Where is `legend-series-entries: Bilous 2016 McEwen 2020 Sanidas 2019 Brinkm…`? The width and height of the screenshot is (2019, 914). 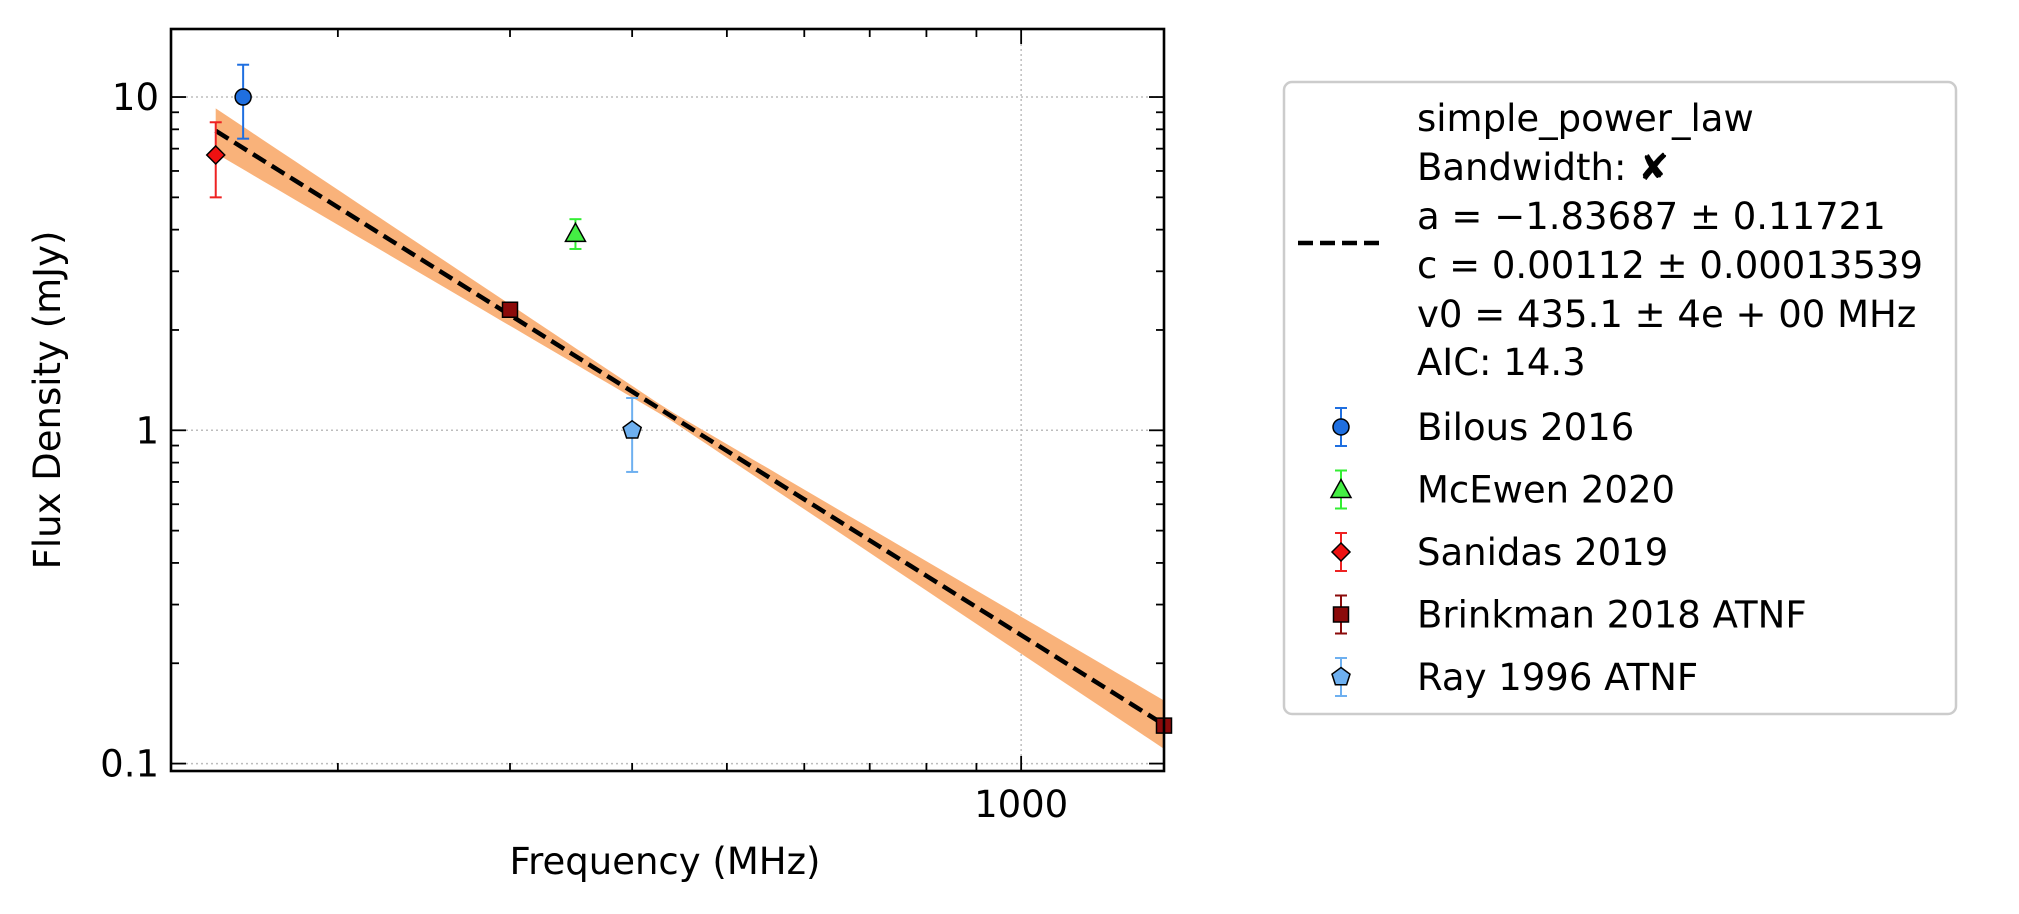 legend-series-entries: Bilous 2016 McEwen 2020 Sanidas 2019 Brinkm… is located at coordinates (1568, 552).